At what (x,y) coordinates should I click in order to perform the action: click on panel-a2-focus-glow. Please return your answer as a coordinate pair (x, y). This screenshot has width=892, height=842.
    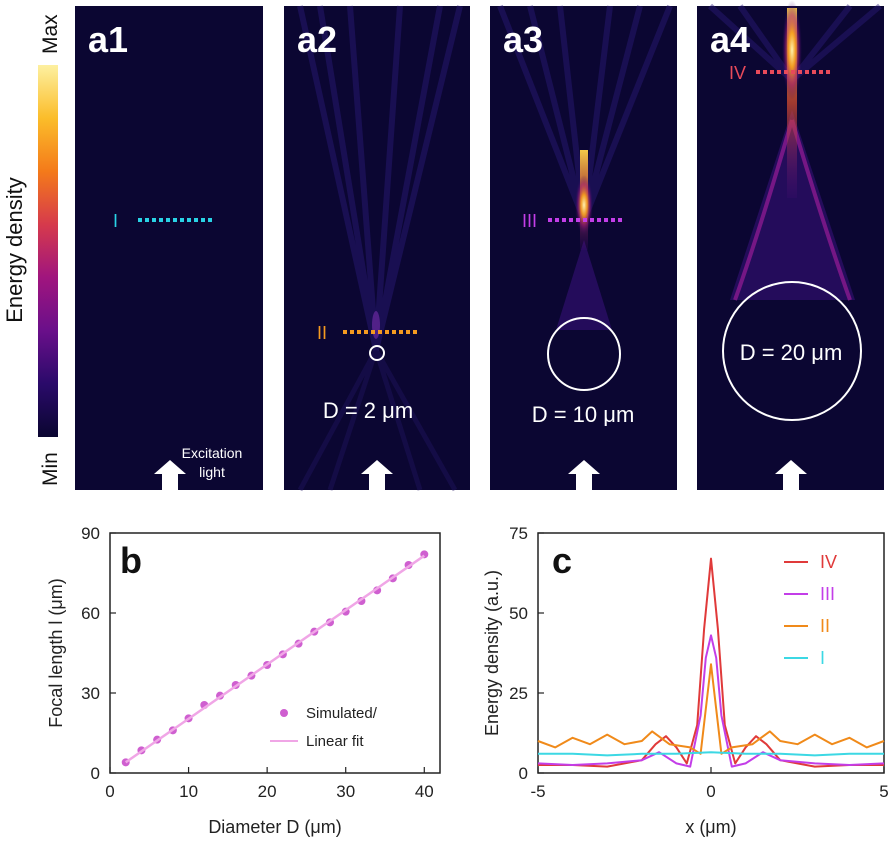
    Looking at the image, I should click on (376, 325).